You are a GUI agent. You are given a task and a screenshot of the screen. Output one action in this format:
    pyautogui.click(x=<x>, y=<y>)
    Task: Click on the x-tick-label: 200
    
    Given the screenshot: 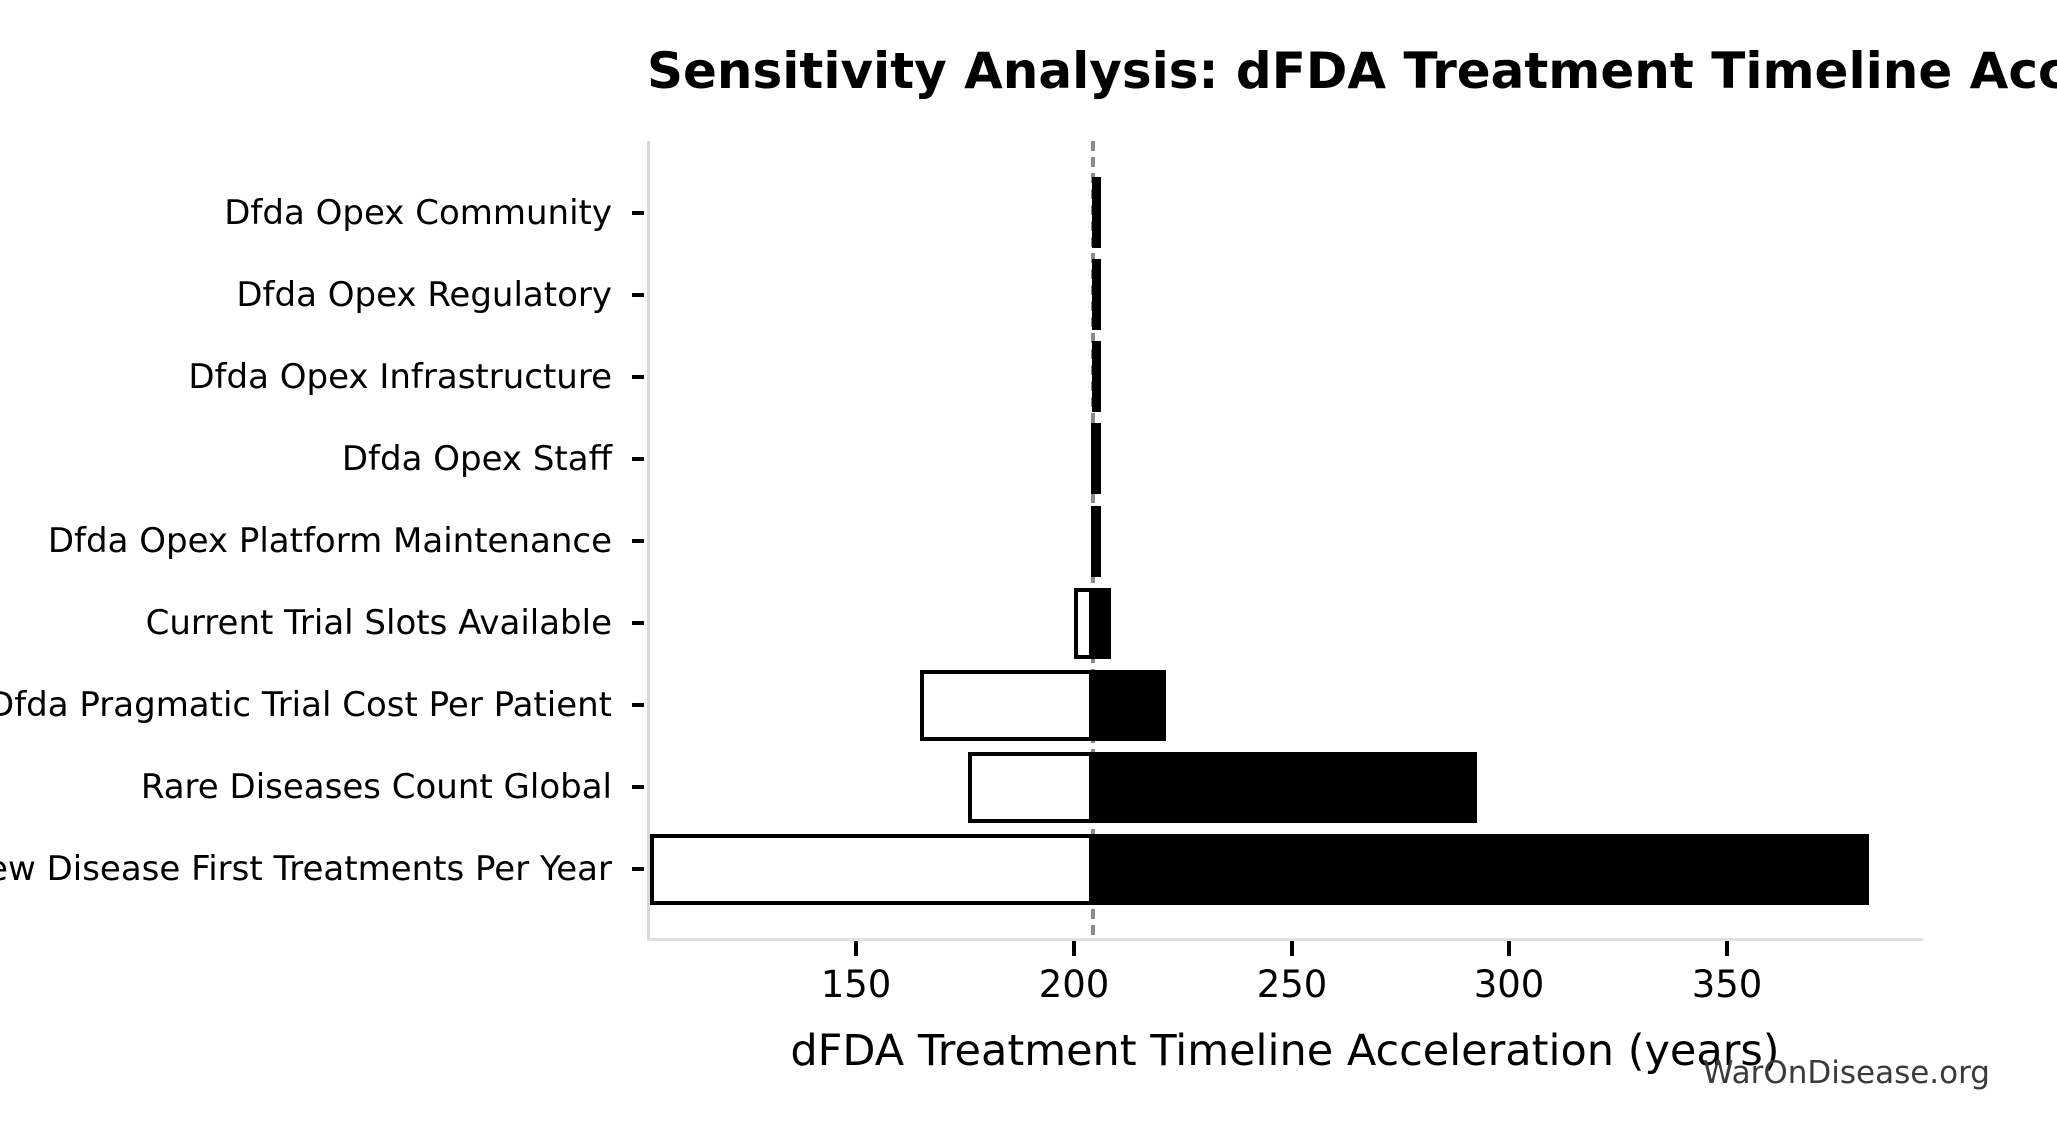 What is the action you would take?
    pyautogui.click(x=1074, y=984)
    